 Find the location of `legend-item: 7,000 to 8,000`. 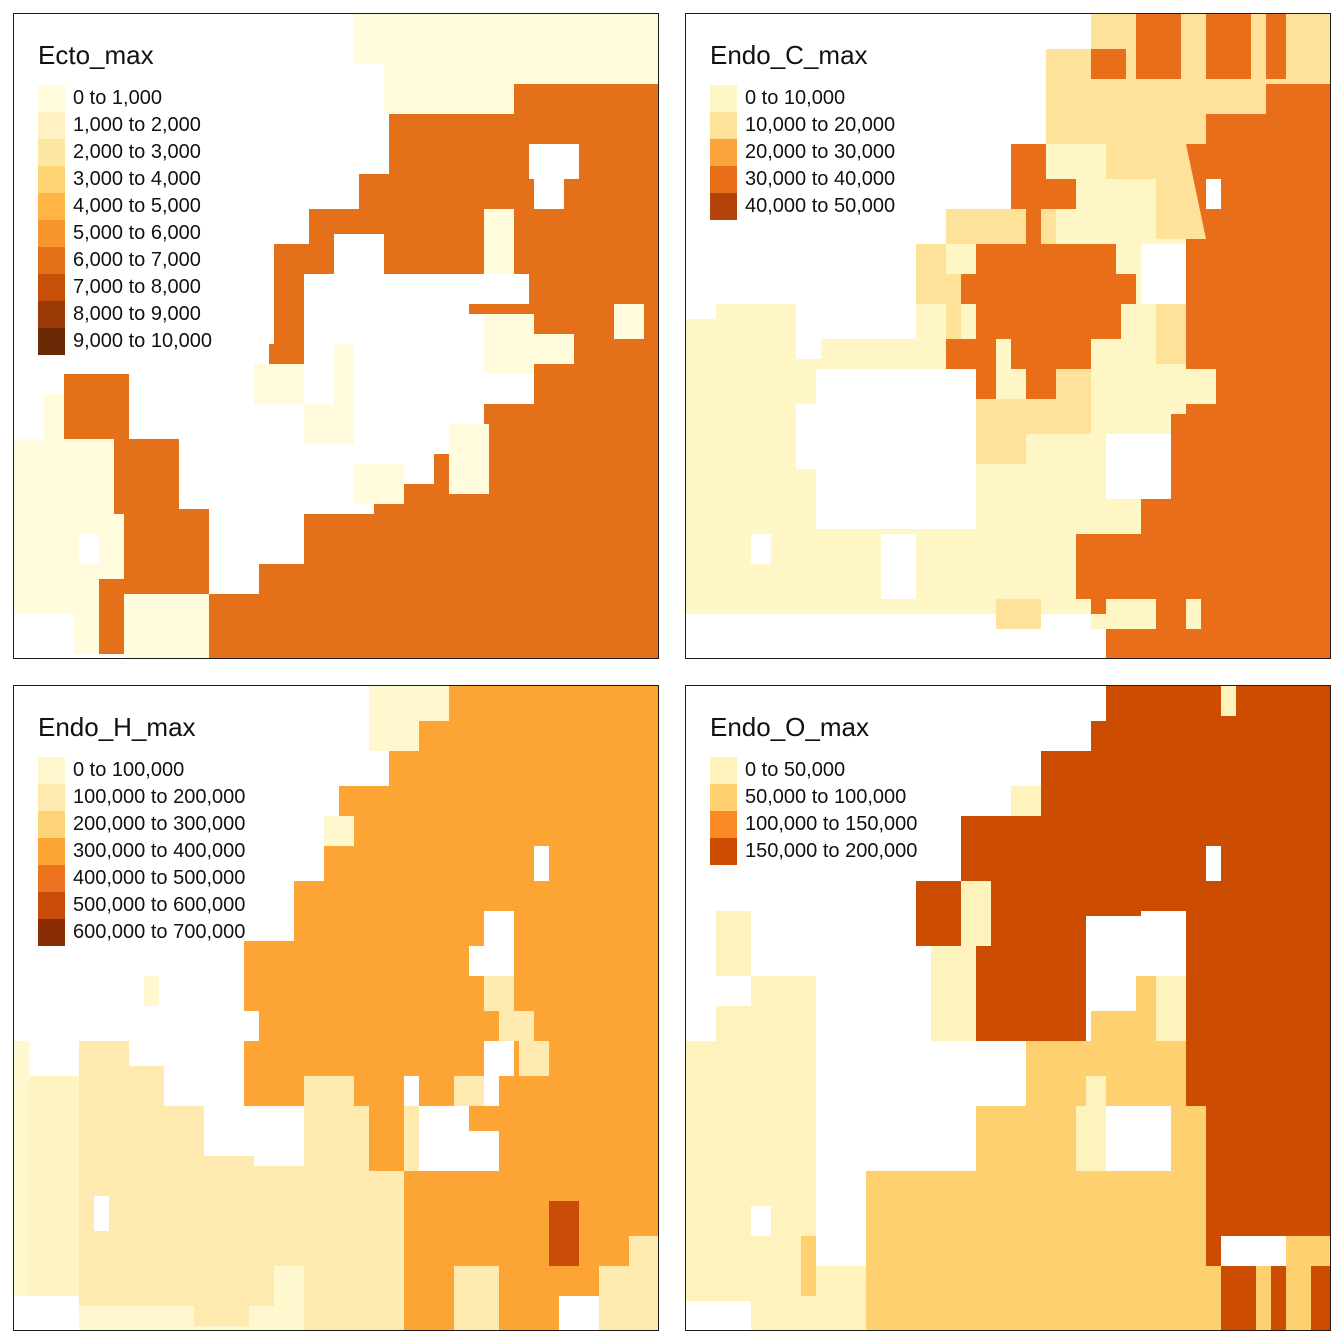

legend-item: 7,000 to 8,000 is located at coordinates (125, 287).